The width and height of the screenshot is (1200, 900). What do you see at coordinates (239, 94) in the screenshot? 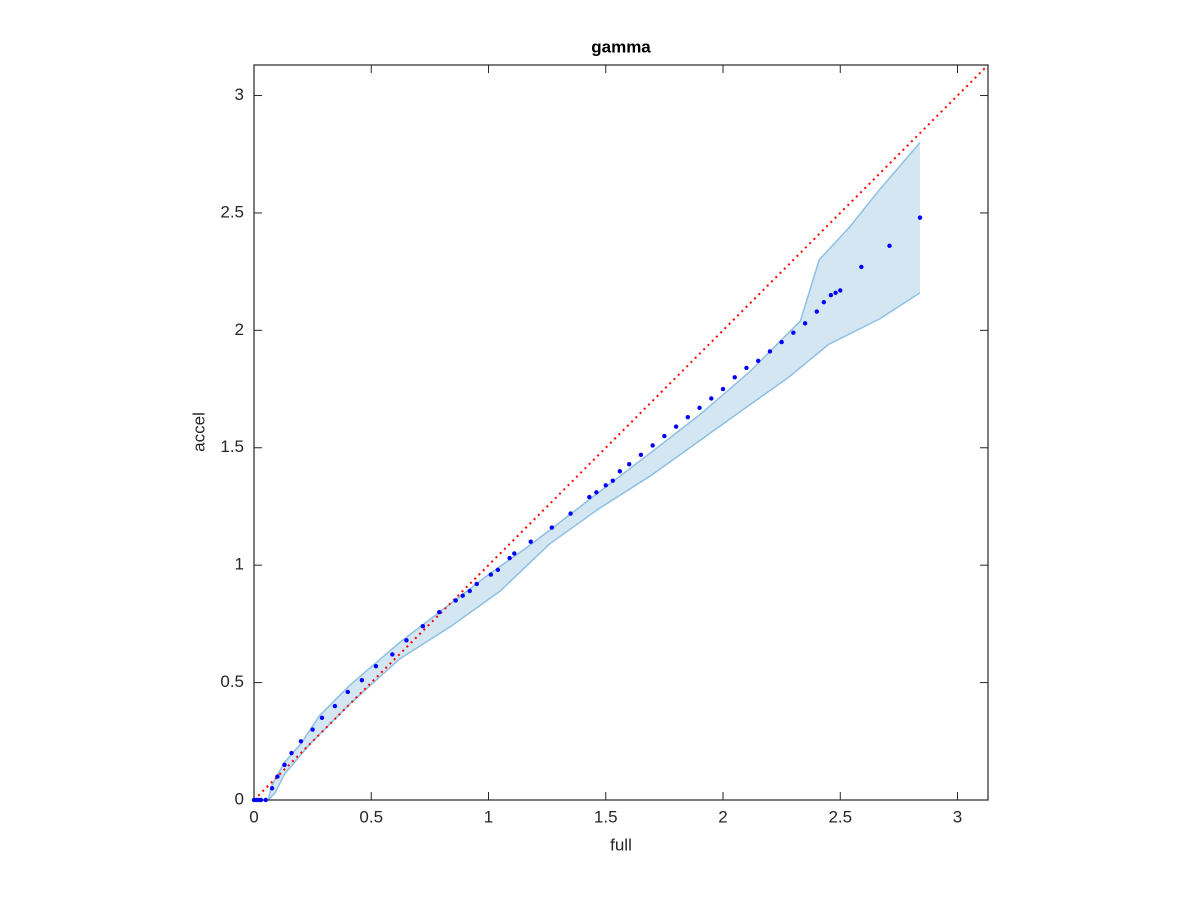
I see `y-tick-label: 3` at bounding box center [239, 94].